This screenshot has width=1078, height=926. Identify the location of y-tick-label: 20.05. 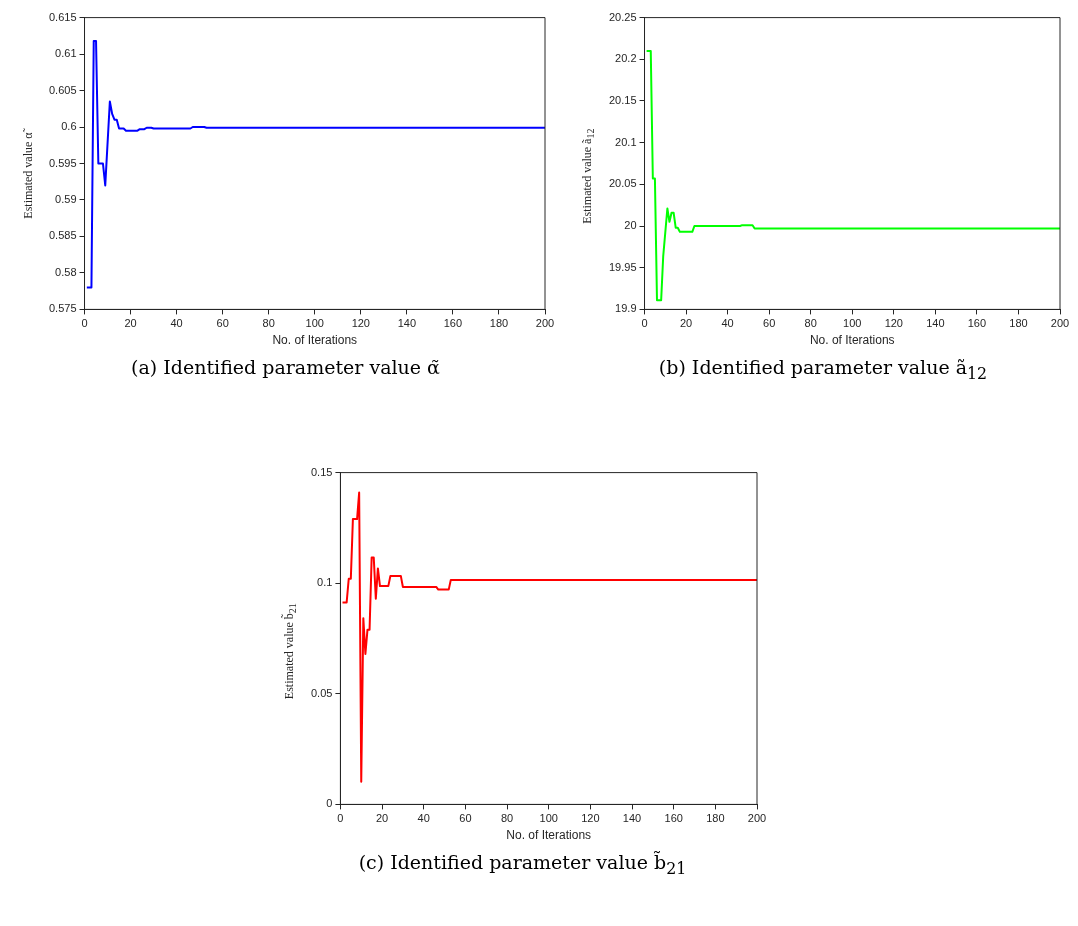
(623, 183).